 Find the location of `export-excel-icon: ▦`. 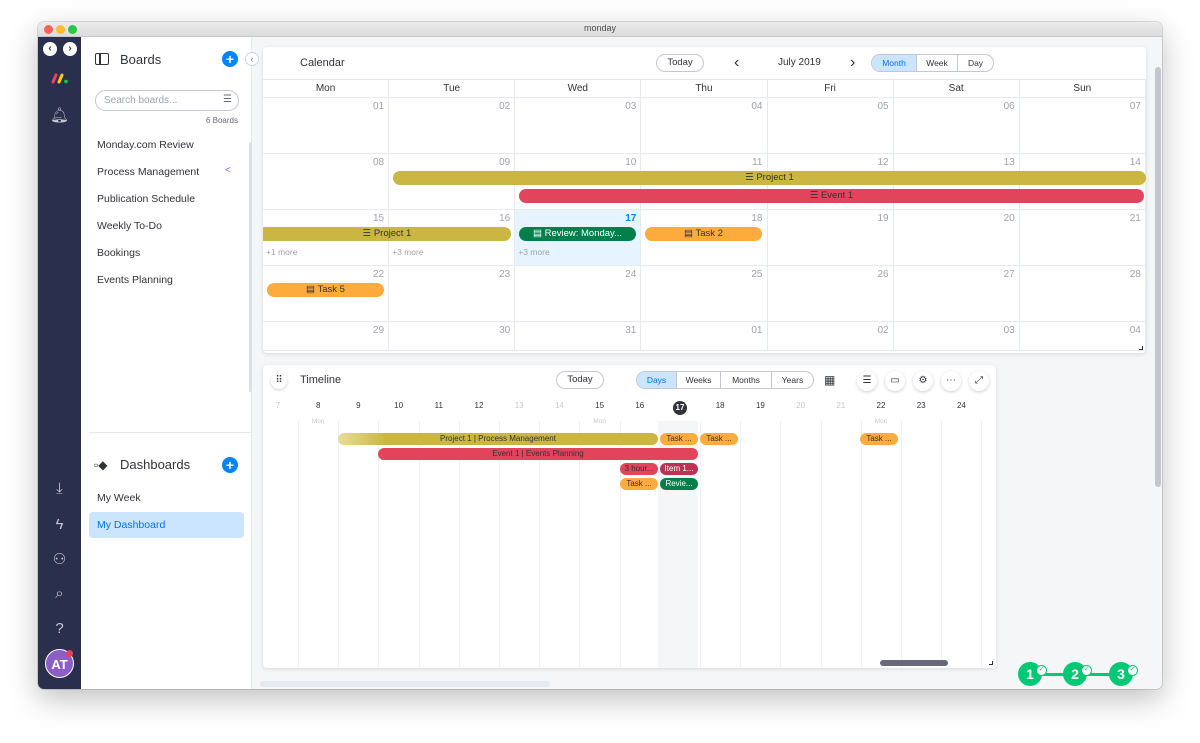

export-excel-icon: ▦ is located at coordinates (830, 380).